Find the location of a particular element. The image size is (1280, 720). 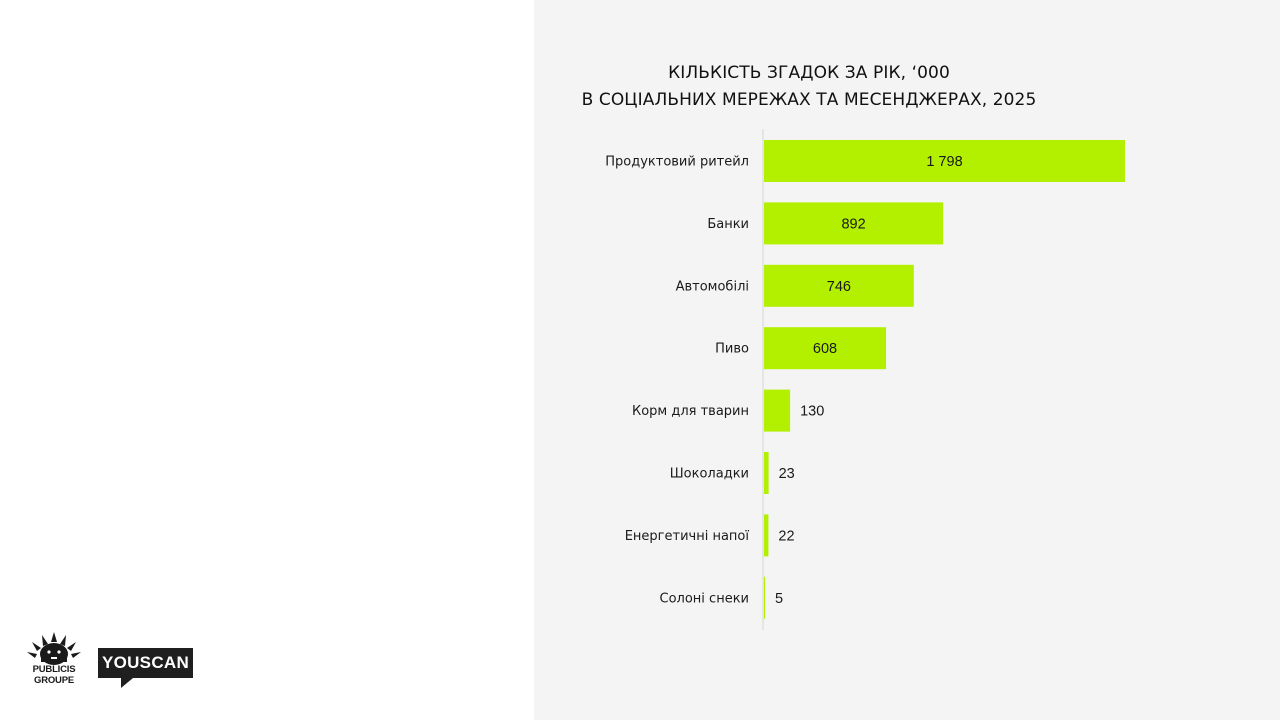

category-label: Пиво is located at coordinates (732, 349).